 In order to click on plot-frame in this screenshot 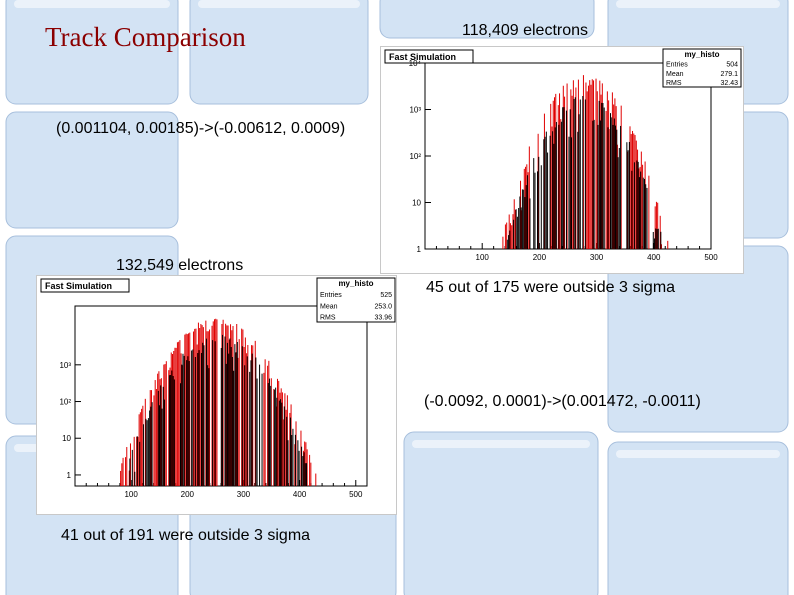, I will do `click(568, 156)`.